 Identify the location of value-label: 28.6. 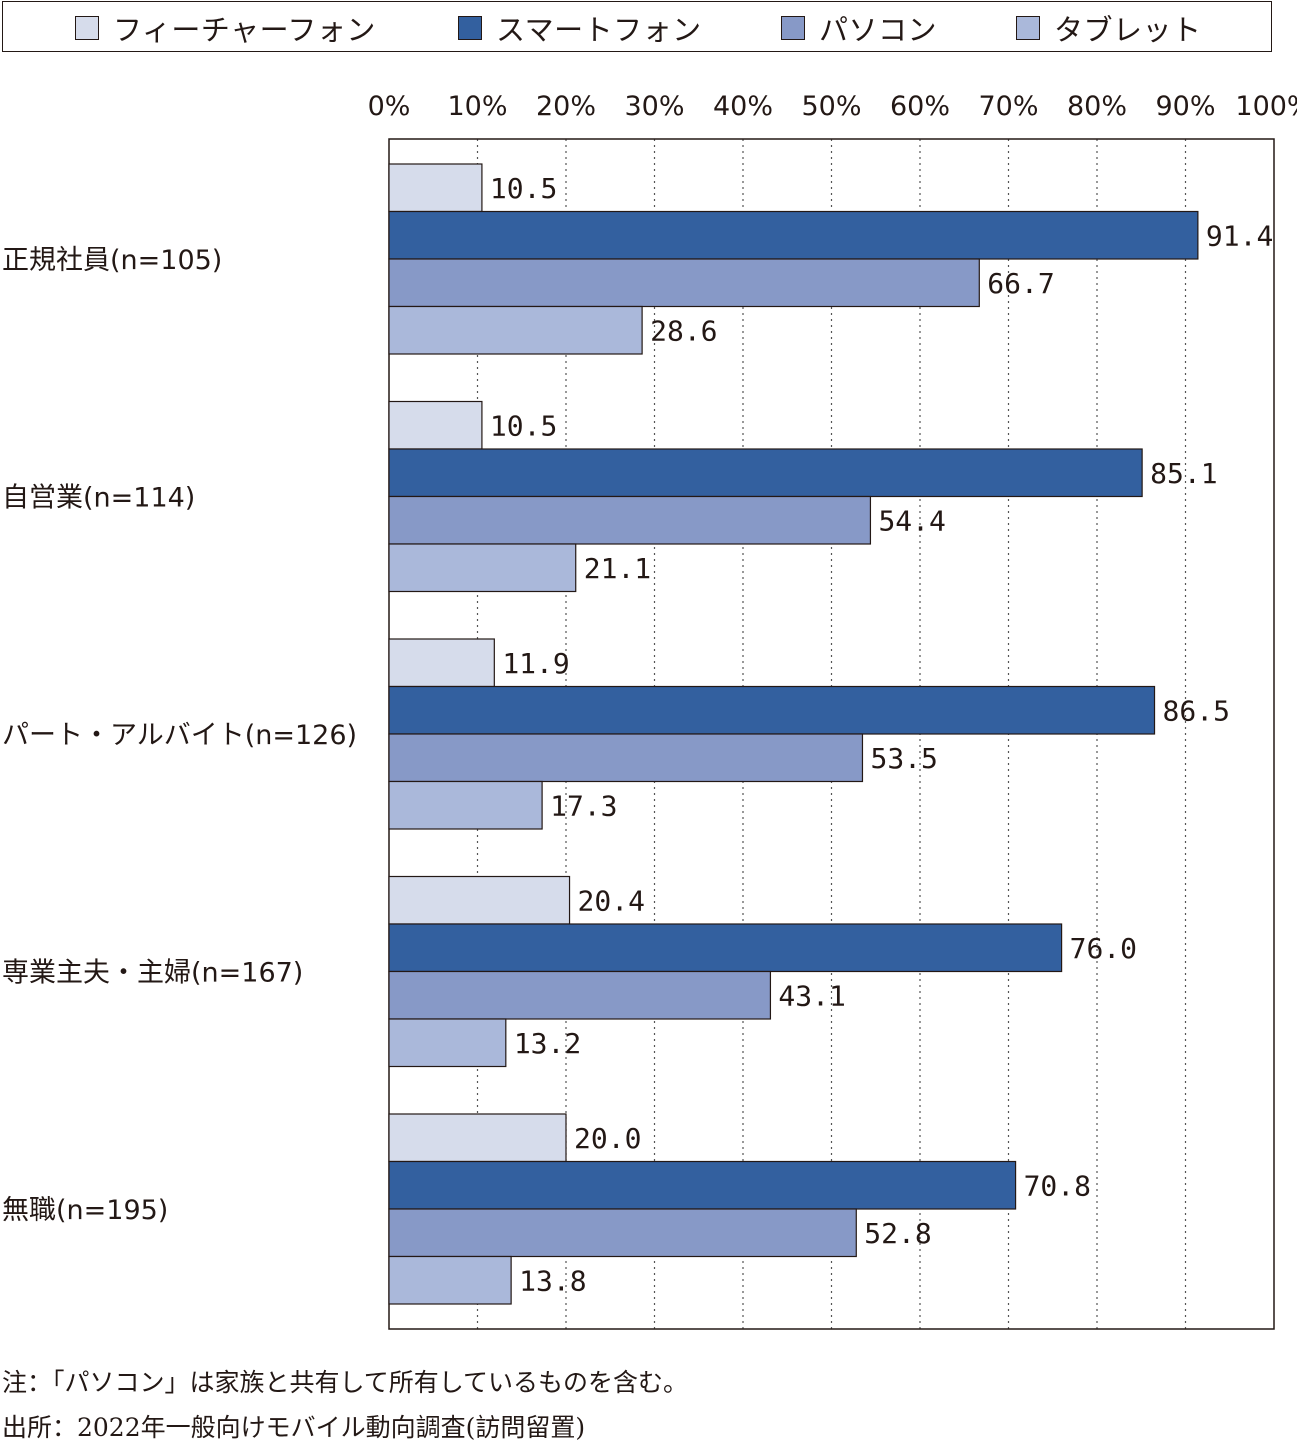
(683, 330).